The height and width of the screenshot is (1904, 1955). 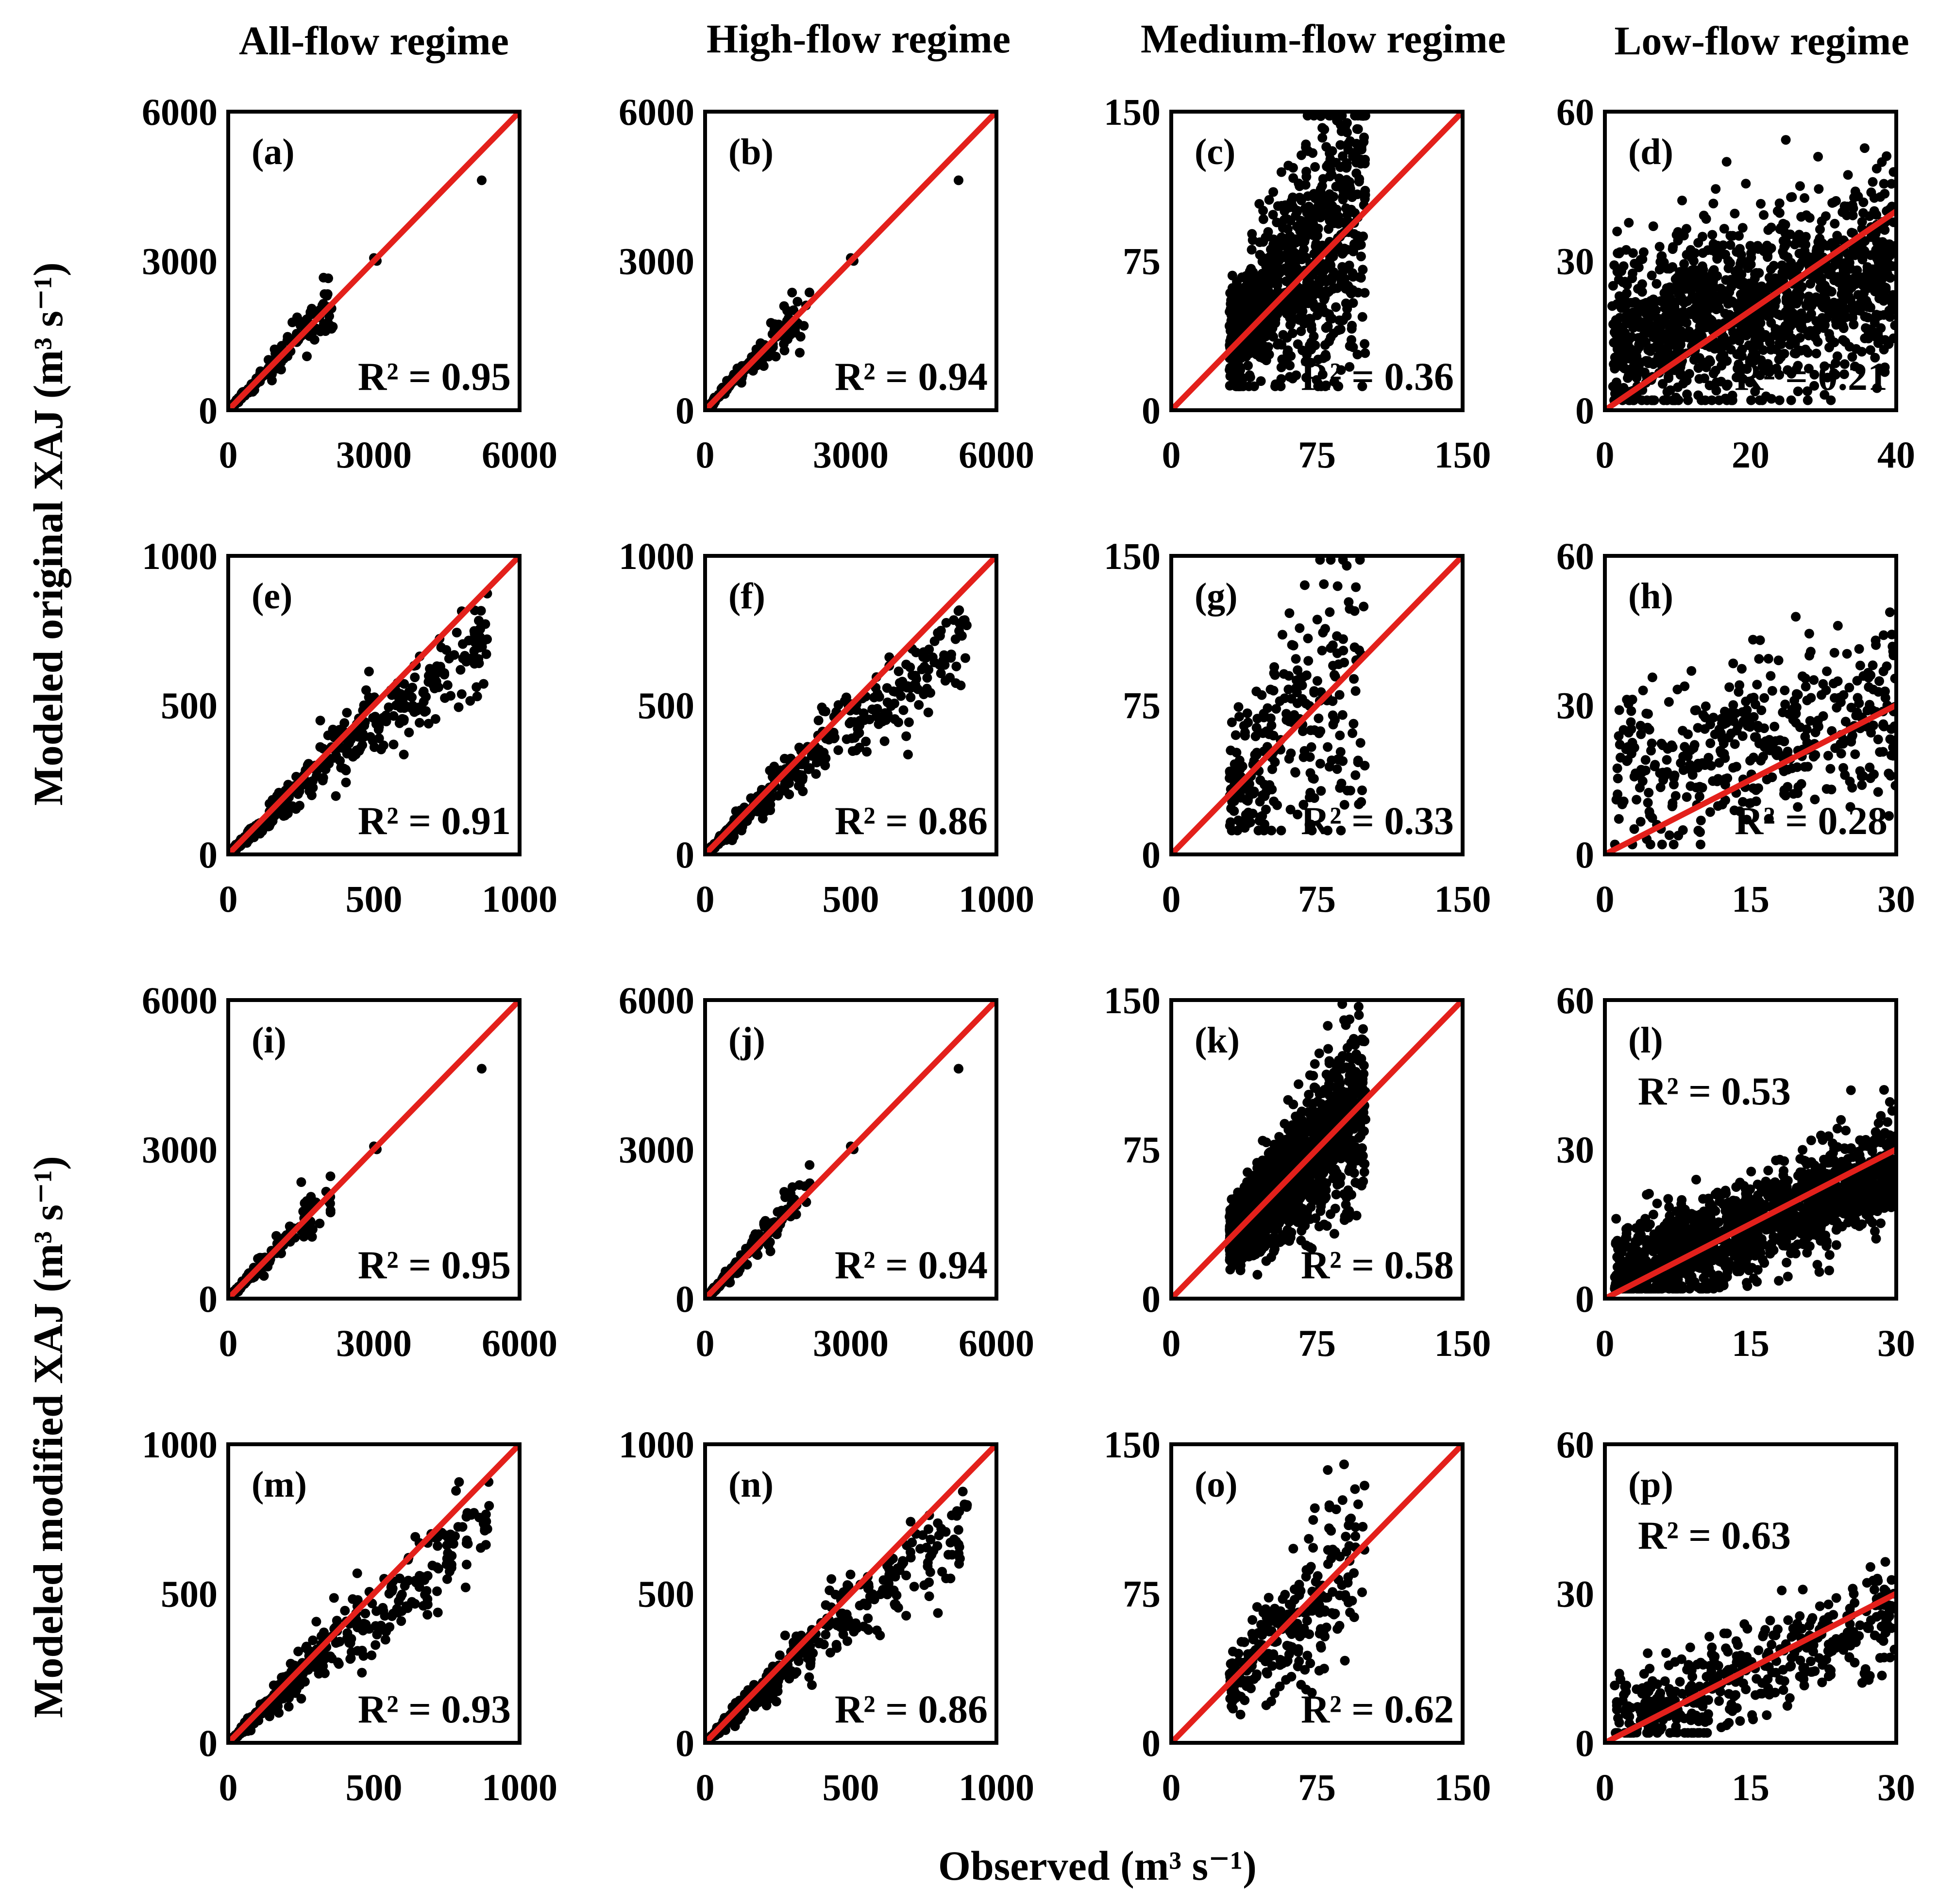 I want to click on panel-letter: (c), so click(x=1215, y=152).